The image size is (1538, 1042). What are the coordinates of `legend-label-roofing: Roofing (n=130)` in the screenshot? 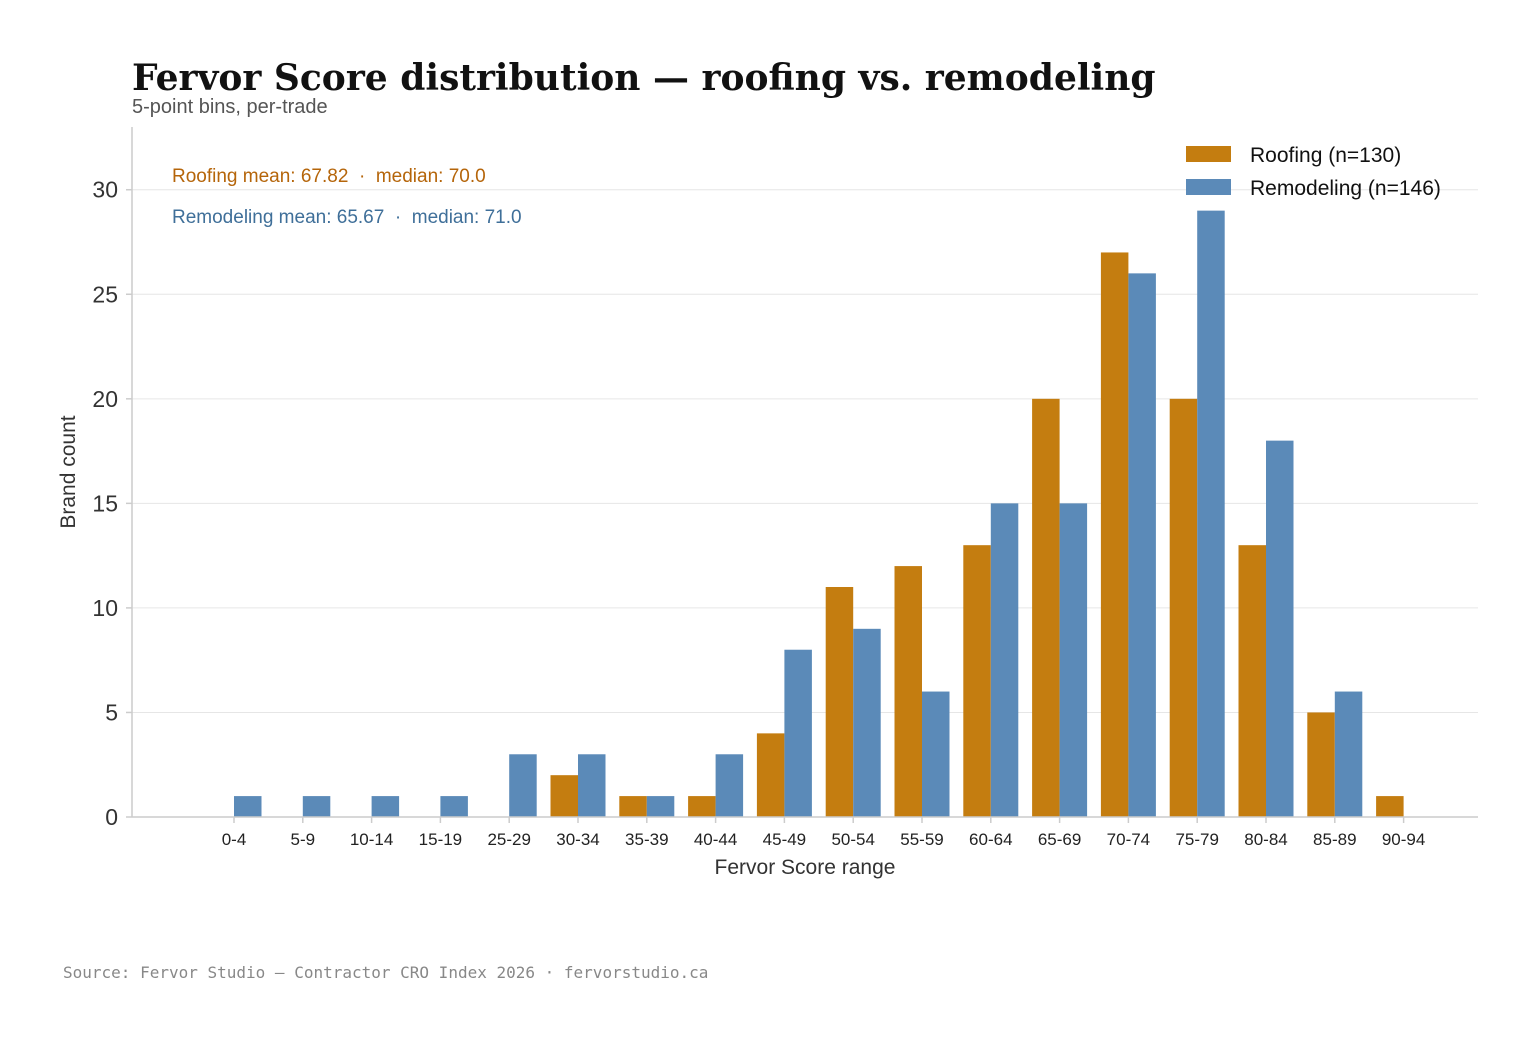 It's located at (1325, 155).